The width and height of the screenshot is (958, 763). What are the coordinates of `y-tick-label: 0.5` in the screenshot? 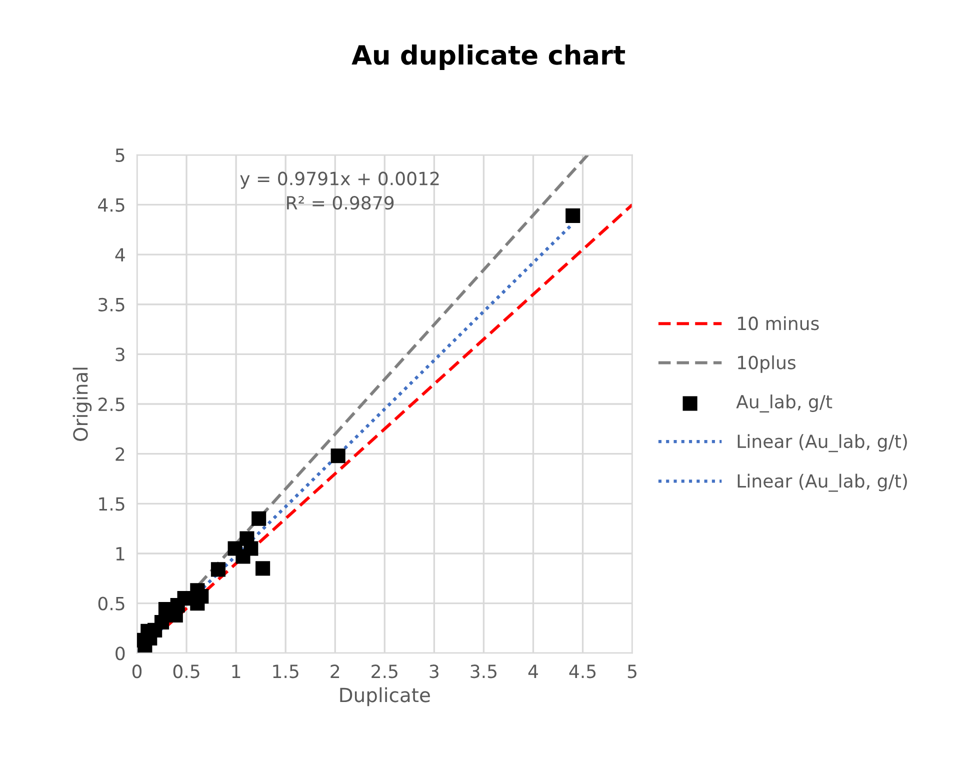 It's located at (111, 603).